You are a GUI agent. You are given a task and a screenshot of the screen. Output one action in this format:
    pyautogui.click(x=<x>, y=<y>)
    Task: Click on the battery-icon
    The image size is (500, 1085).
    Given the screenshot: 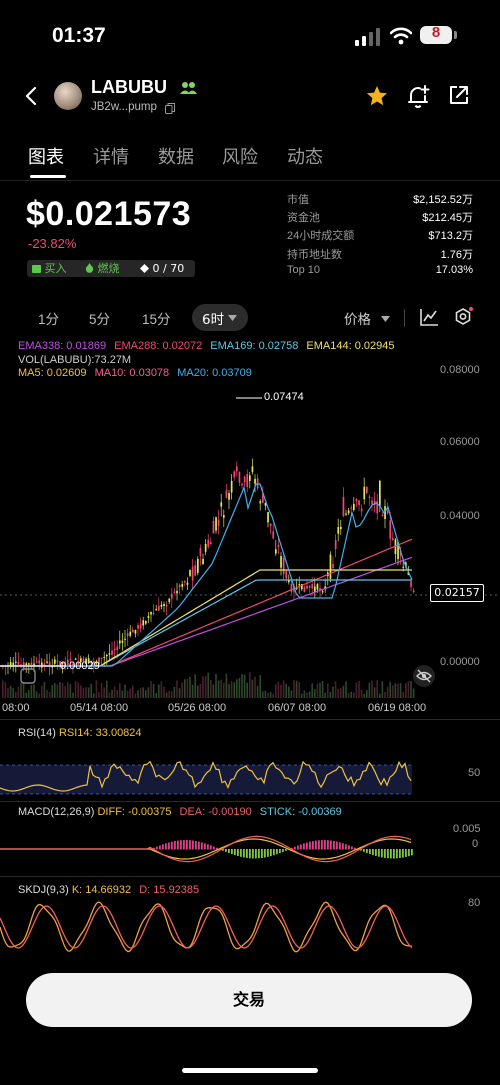 What is the action you would take?
    pyautogui.click(x=436, y=35)
    